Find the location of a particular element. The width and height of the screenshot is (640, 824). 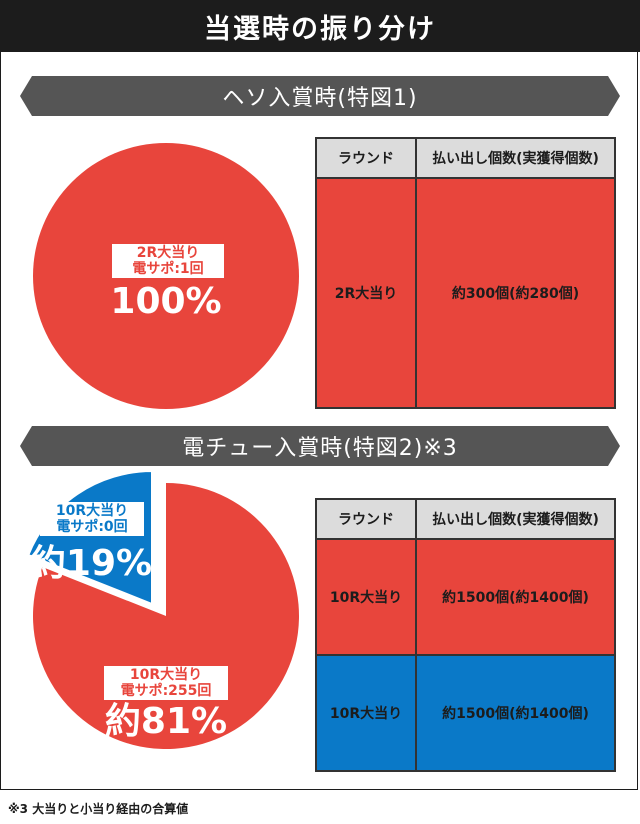

footnote: ※3 大当りと小当り経由の合算値 is located at coordinates (98, 809).